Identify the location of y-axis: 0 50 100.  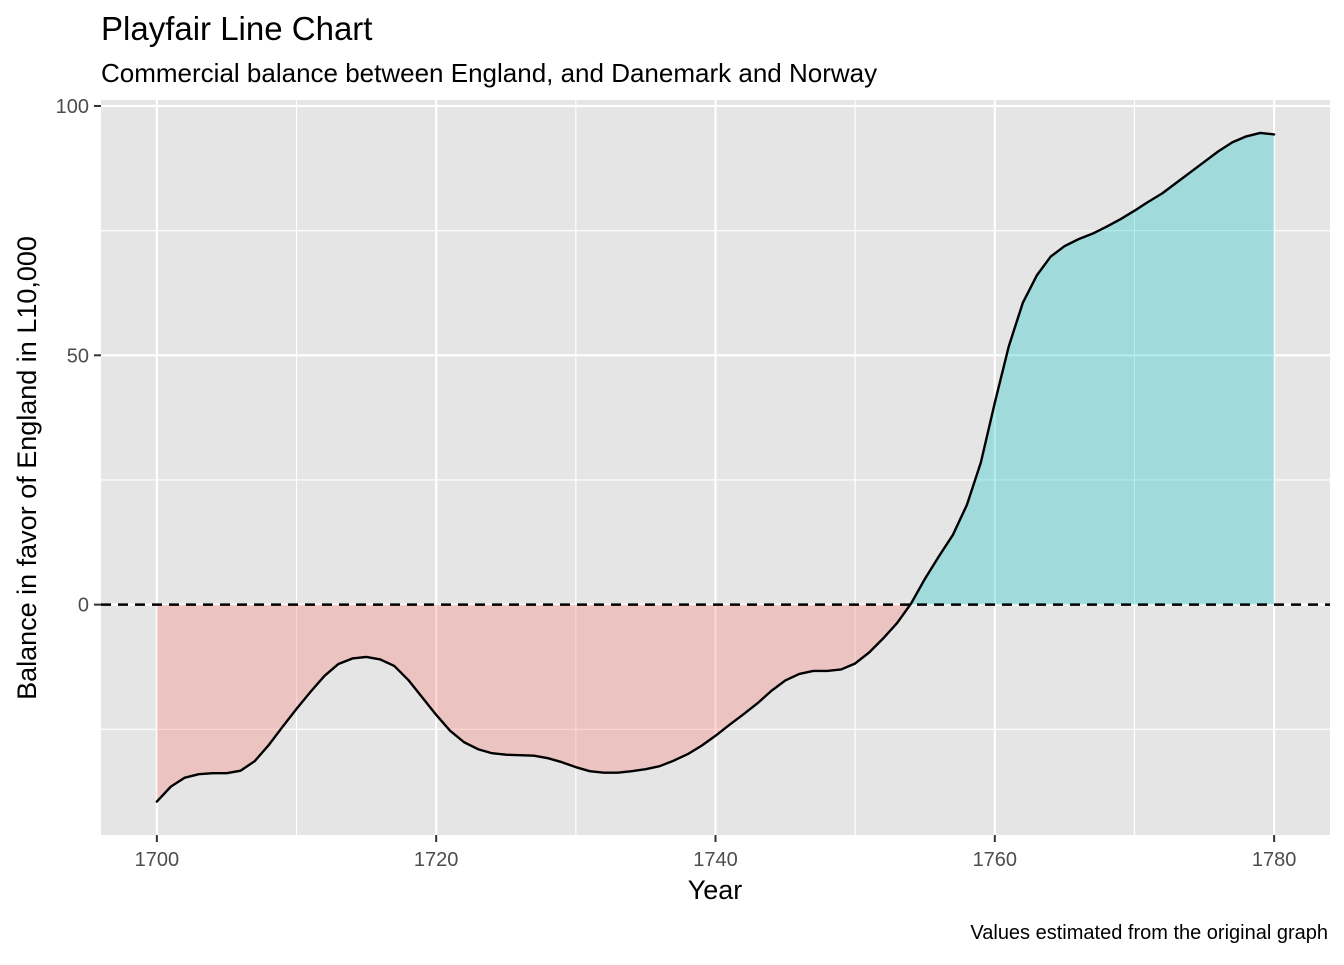
(78, 356).